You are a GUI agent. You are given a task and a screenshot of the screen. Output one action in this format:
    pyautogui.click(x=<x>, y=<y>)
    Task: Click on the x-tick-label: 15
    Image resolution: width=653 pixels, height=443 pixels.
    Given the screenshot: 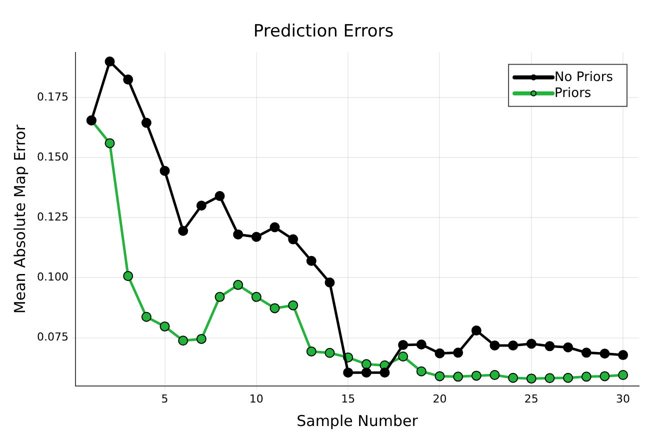 What is the action you would take?
    pyautogui.click(x=348, y=399)
    